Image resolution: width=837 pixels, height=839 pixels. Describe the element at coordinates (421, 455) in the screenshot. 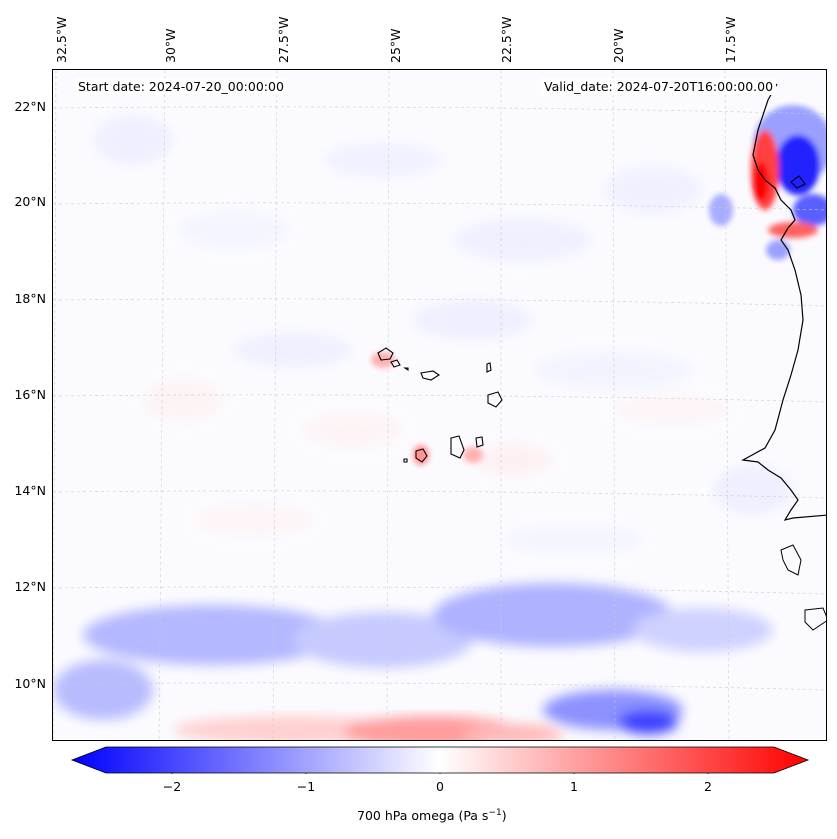

I see `island-fogo` at that location.